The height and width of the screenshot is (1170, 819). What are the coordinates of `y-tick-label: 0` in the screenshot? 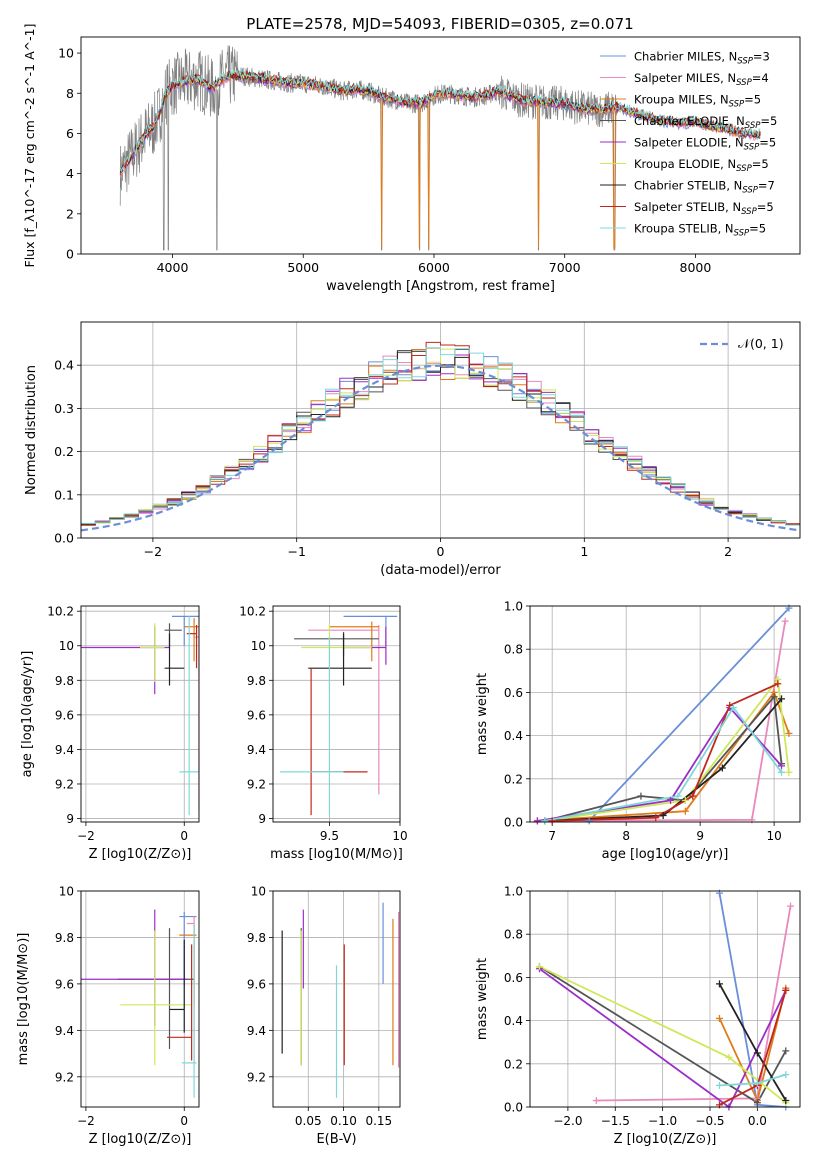 It's located at (70, 254).